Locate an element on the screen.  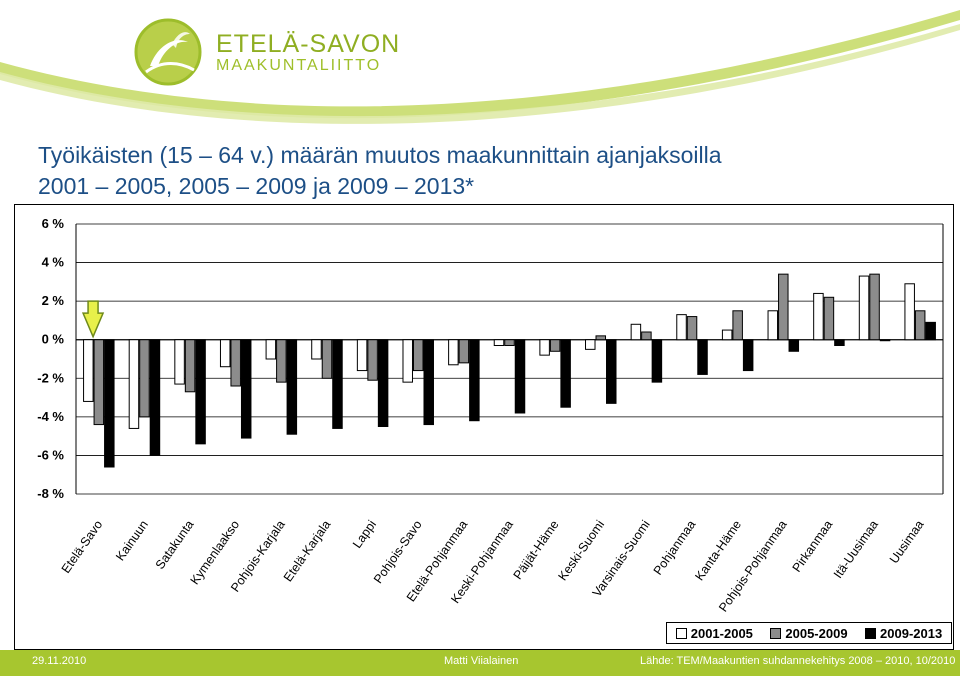
y-tick-label: 0 % is located at coordinates (53, 339).